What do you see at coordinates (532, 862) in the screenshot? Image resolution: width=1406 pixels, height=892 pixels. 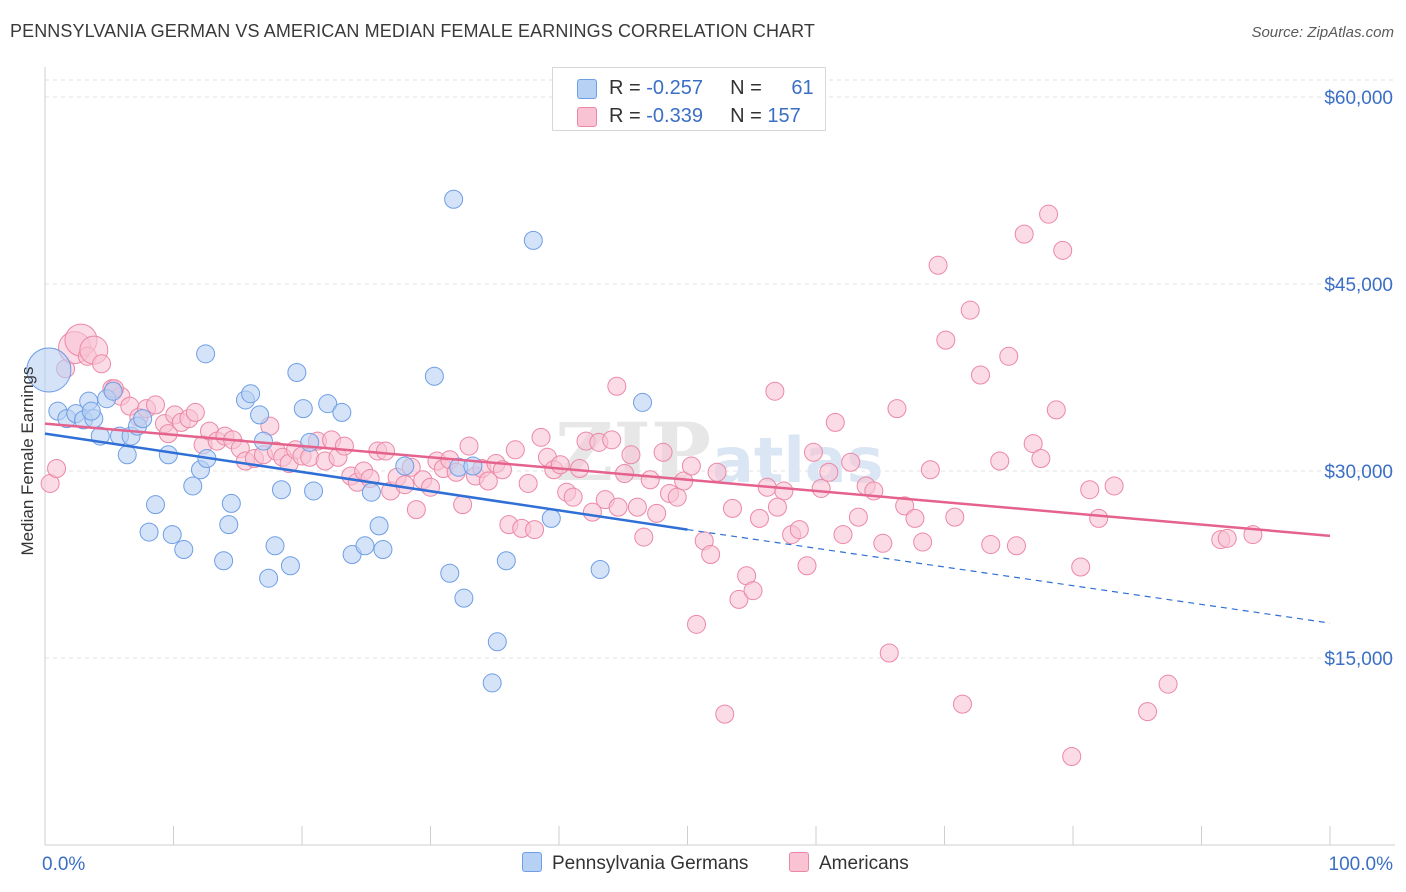 I see `bottom-legend-swatch-blue` at bounding box center [532, 862].